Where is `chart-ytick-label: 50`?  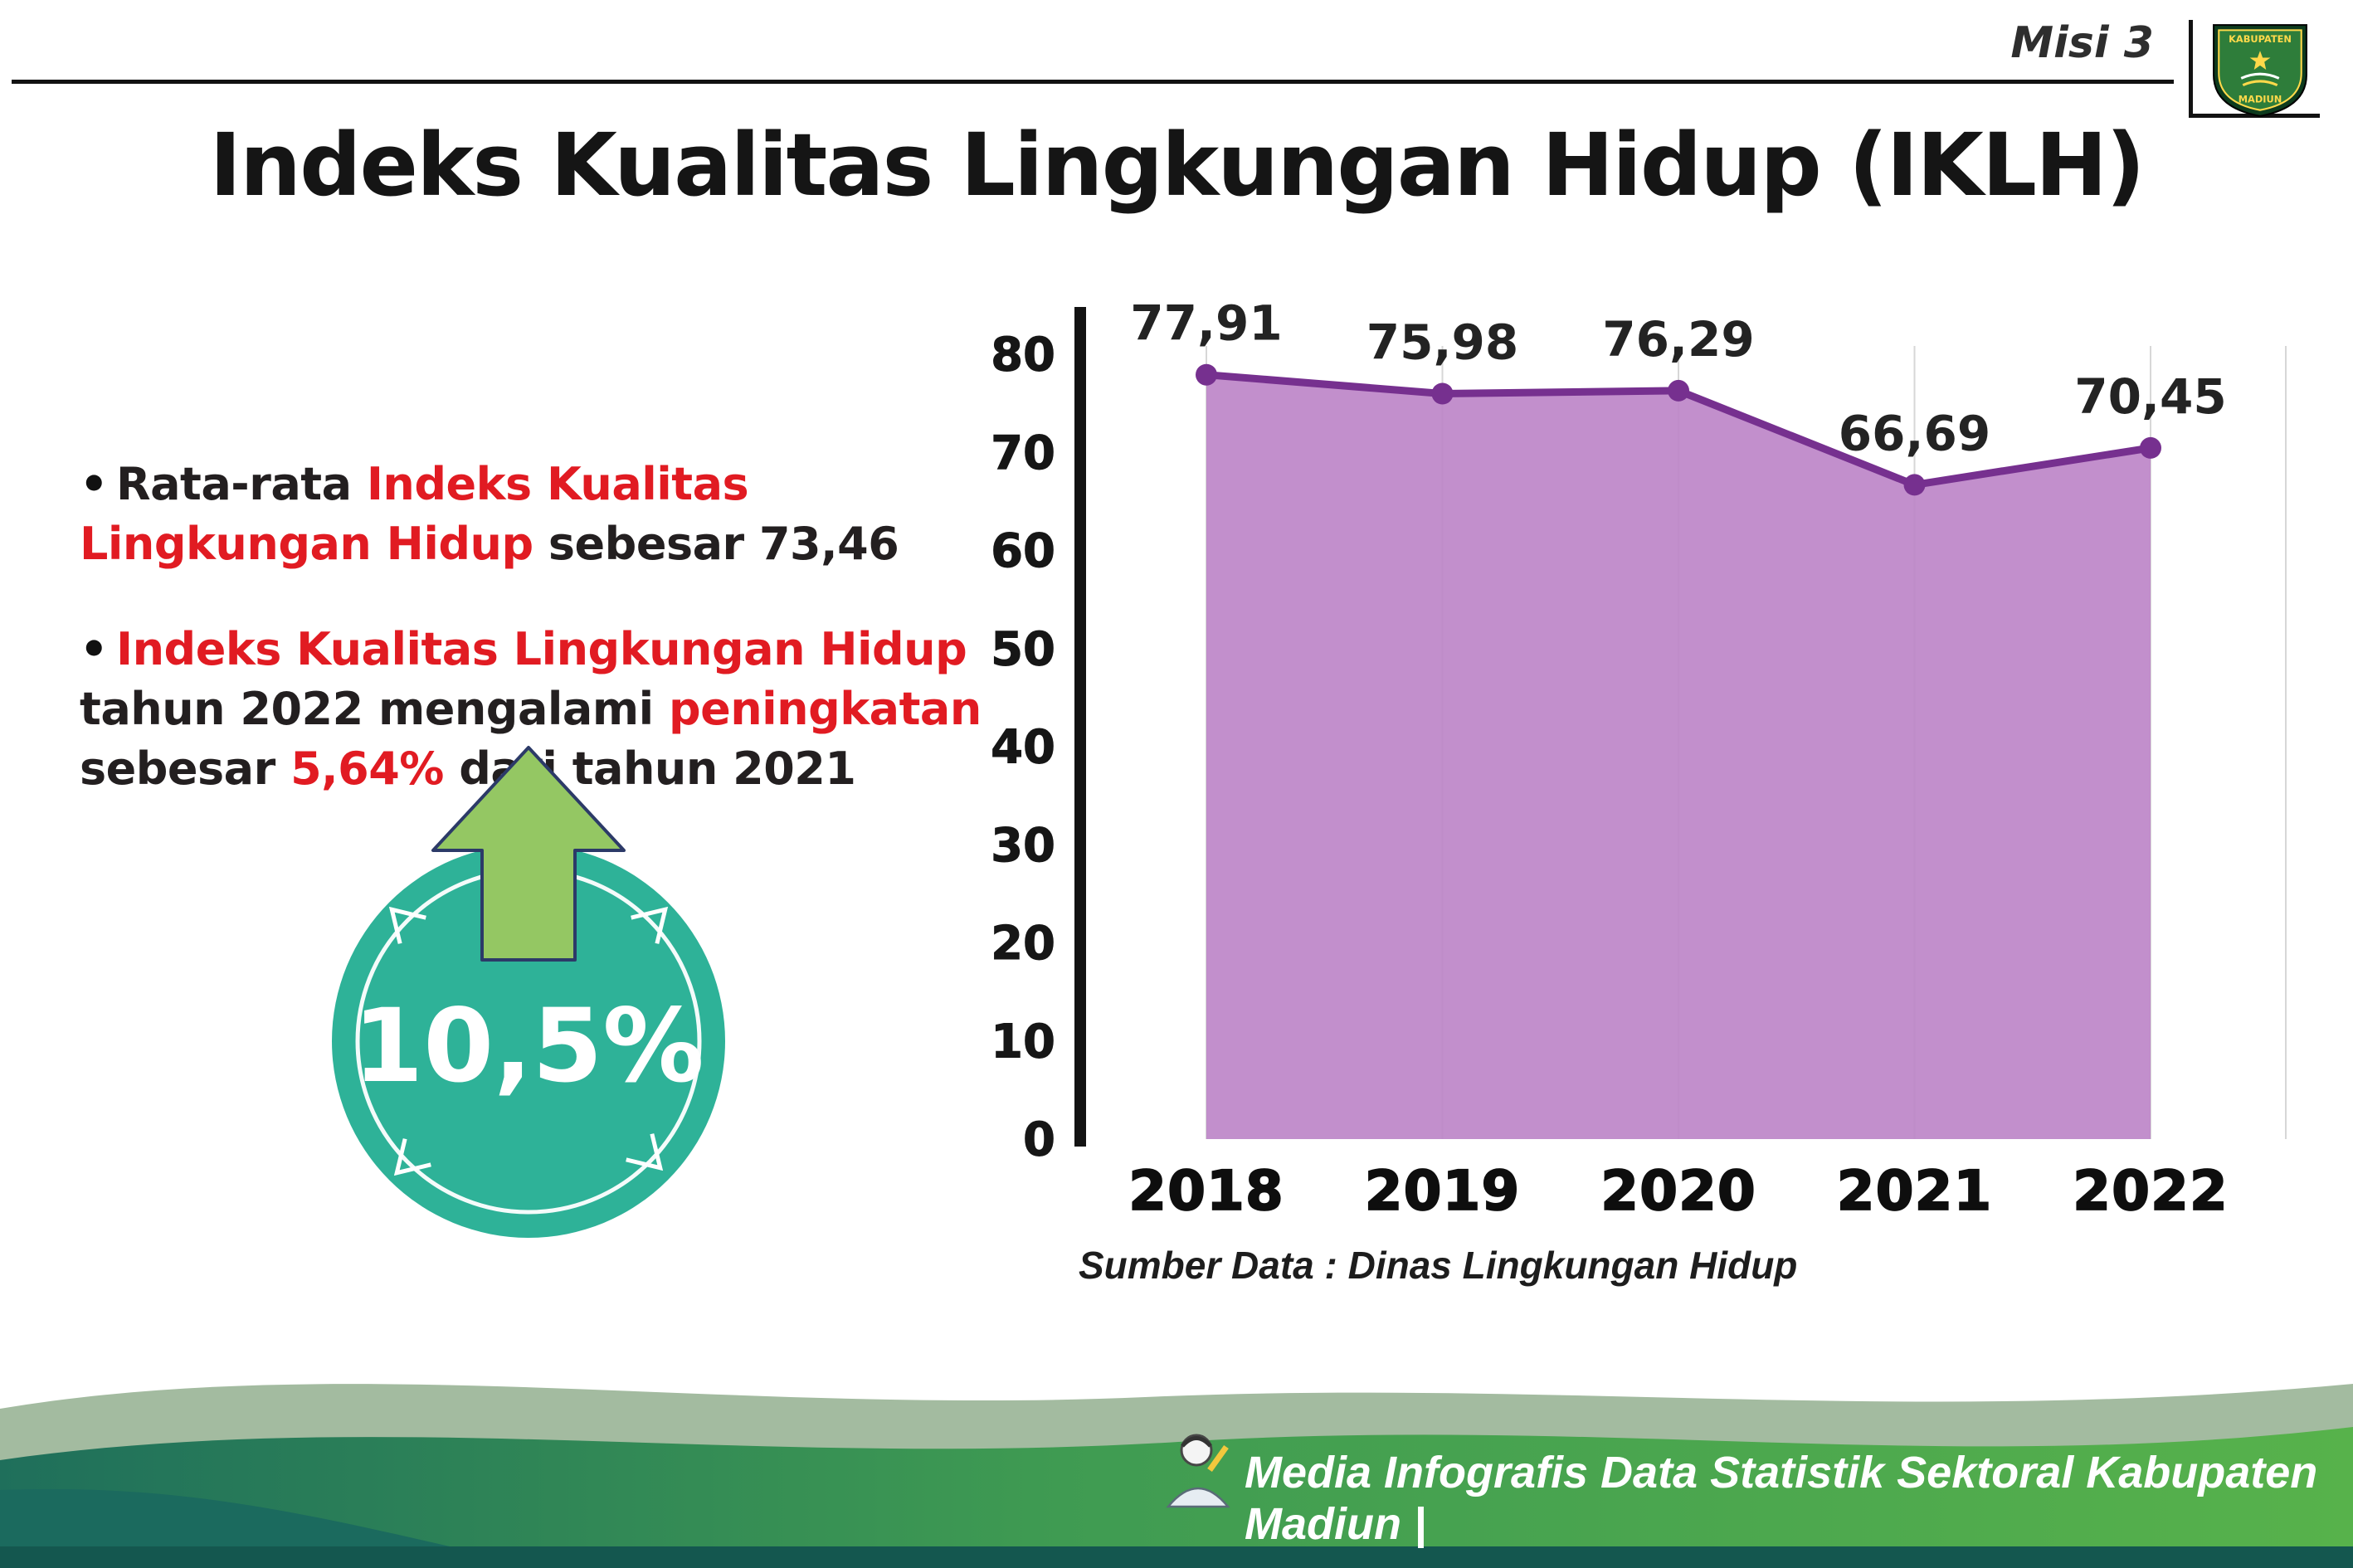
chart-ytick-label: 50 is located at coordinates (1023, 649).